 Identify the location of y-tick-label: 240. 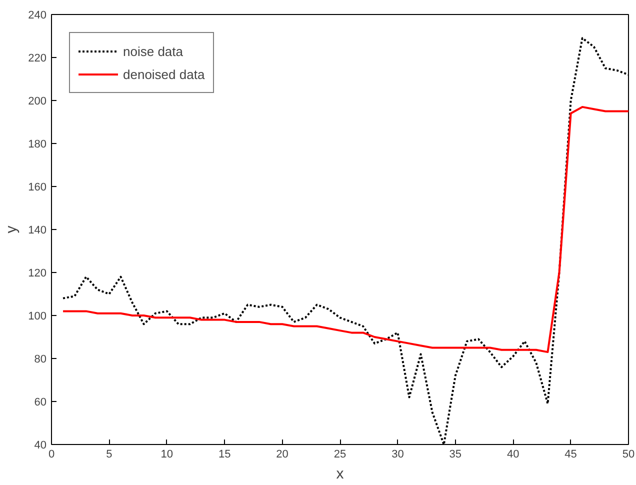
(37, 16).